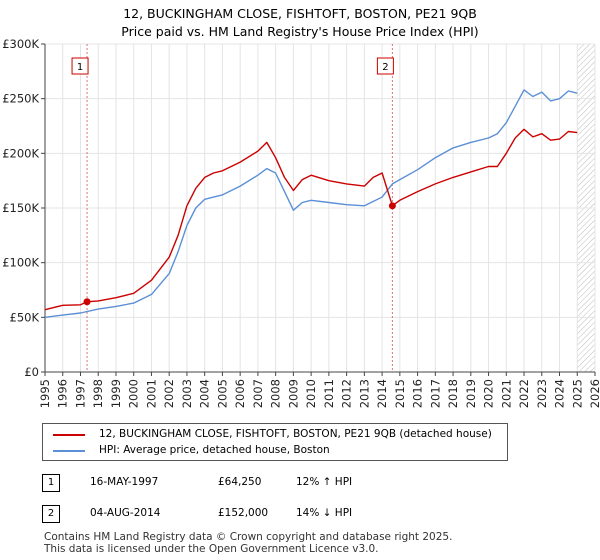 This screenshot has width=600, height=560. Describe the element at coordinates (506, 393) in the screenshot. I see `x-tick-label: 2021` at that location.